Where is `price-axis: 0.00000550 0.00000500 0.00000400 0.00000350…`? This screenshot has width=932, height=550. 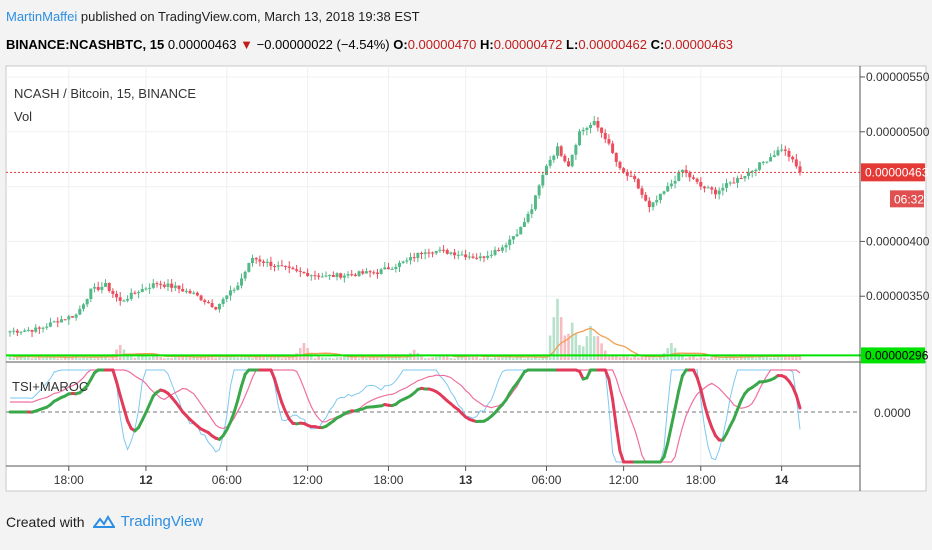
price-axis: 0.00000550 0.00000500 0.00000400 0.00000350… is located at coordinates (895, 245).